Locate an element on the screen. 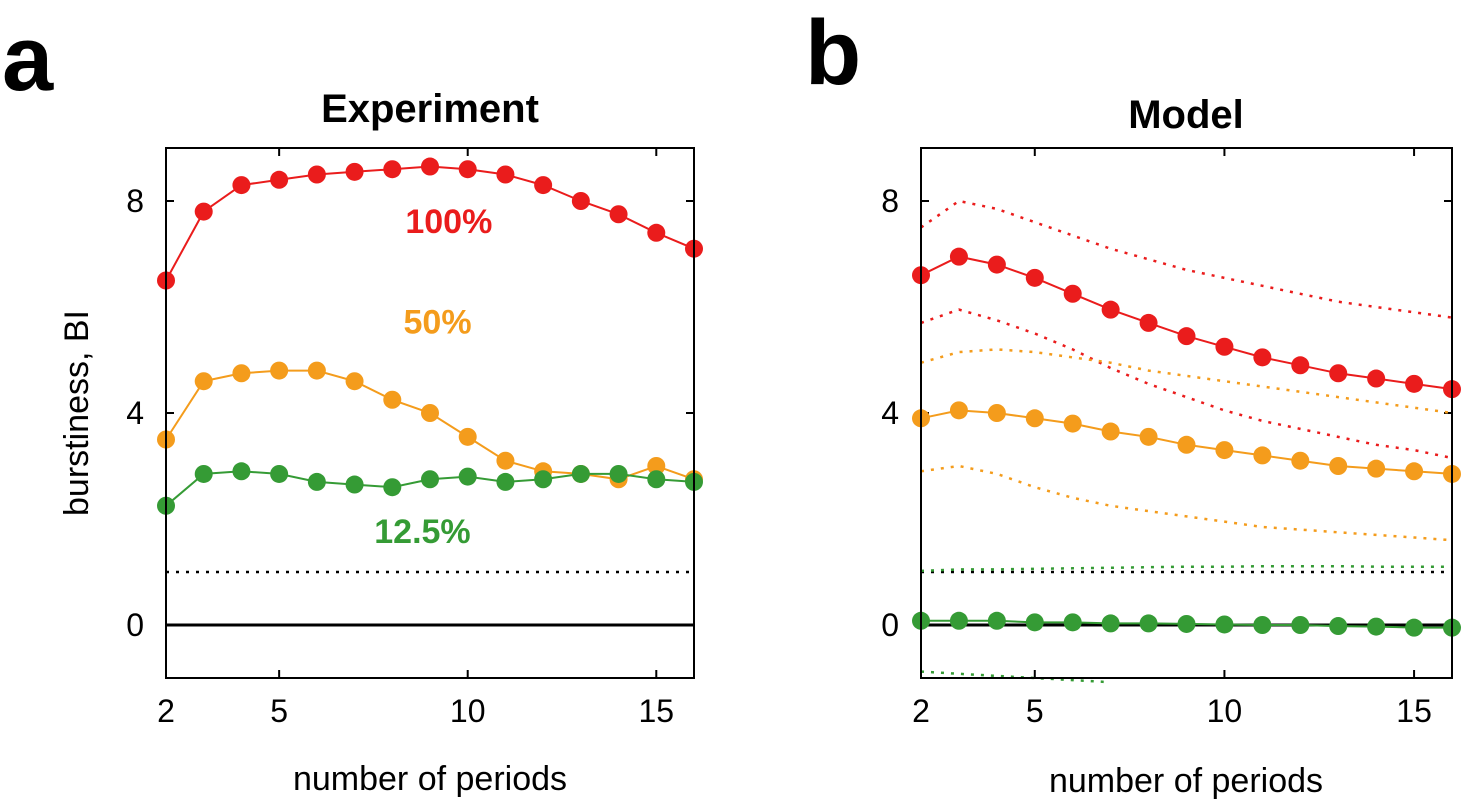 The height and width of the screenshot is (812, 1462). panel-letter-a: a is located at coordinates (28, 59).